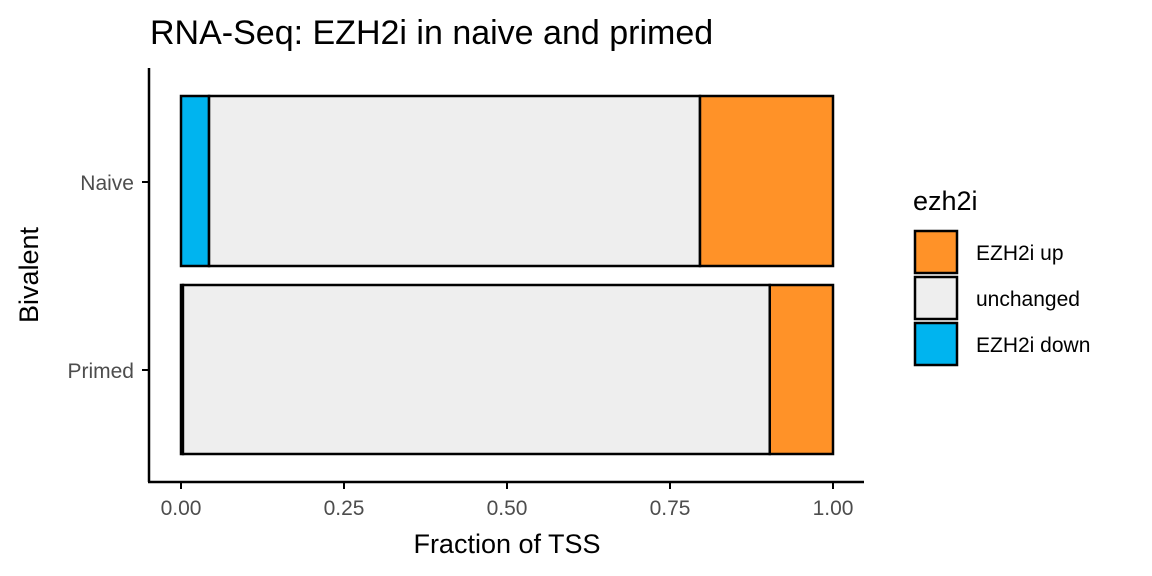 The width and height of the screenshot is (1152, 576). What do you see at coordinates (506, 544) in the screenshot?
I see `x-axis-title: Fraction of TSS` at bounding box center [506, 544].